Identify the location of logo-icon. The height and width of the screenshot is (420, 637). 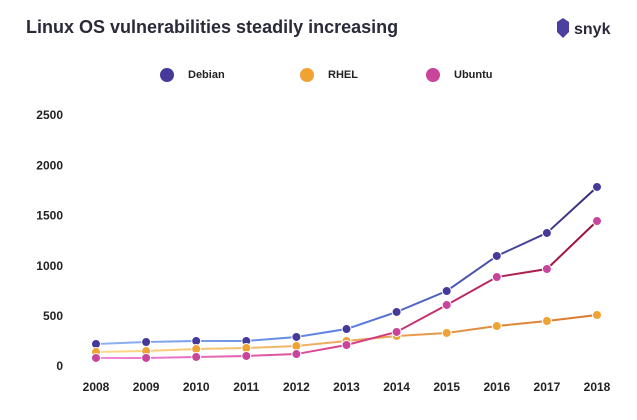
(563, 28).